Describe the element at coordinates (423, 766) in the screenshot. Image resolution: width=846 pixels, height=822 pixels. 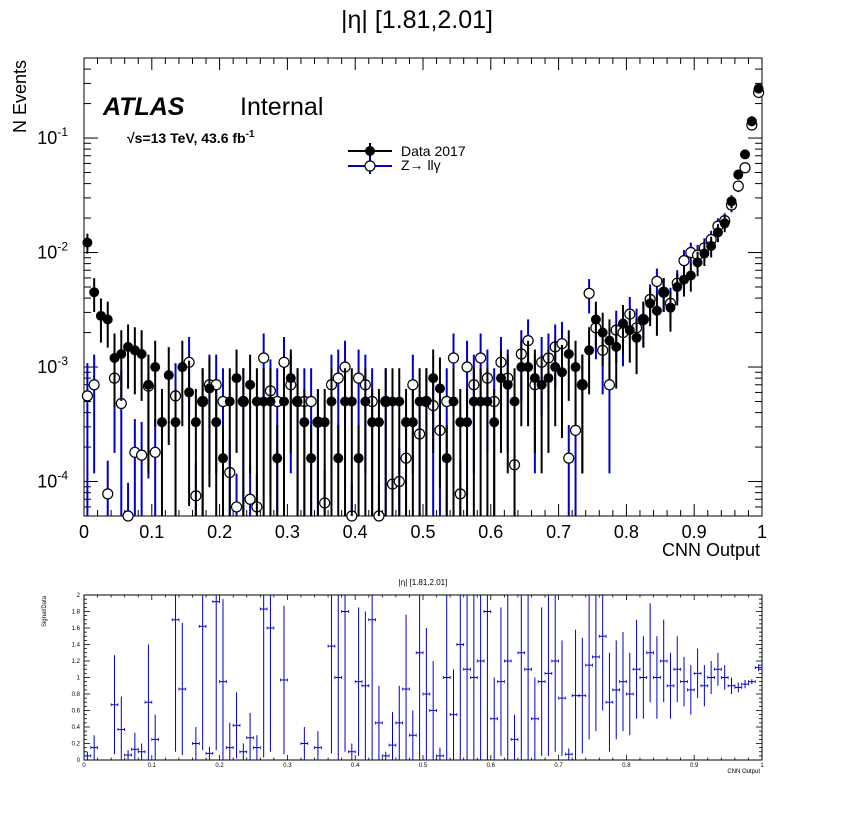
I see `ratio-x-tick-label: 0.5` at that location.